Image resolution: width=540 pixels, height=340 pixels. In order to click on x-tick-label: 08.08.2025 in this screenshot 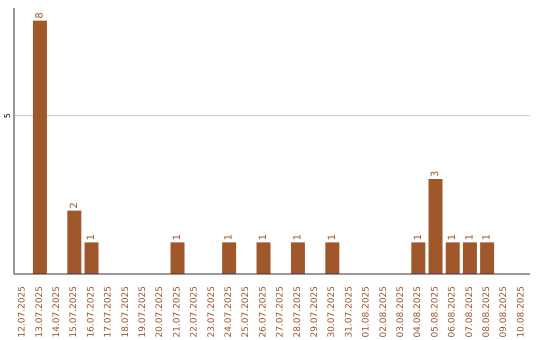, I will do `click(487, 312)`.